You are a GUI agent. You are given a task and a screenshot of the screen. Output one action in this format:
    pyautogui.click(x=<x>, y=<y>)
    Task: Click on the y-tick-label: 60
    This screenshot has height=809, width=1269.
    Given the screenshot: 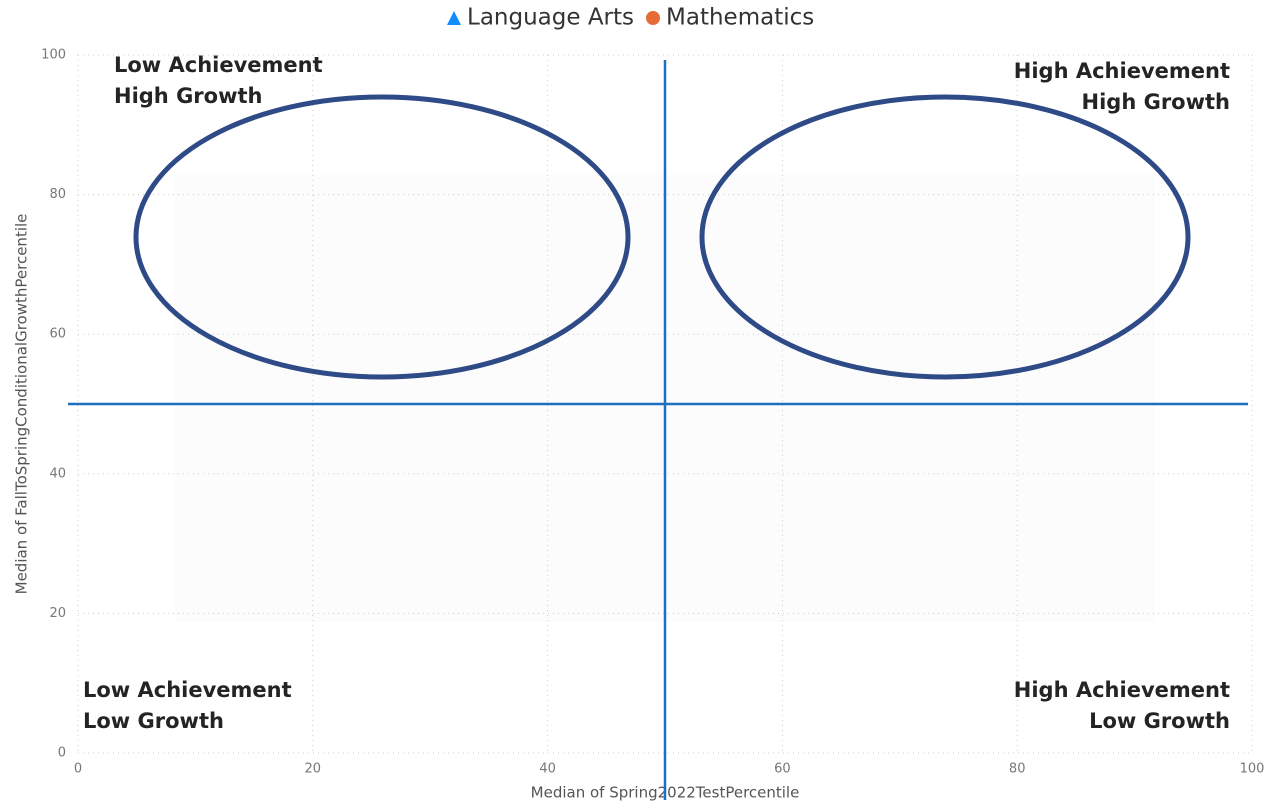 What is the action you would take?
    pyautogui.click(x=57, y=334)
    